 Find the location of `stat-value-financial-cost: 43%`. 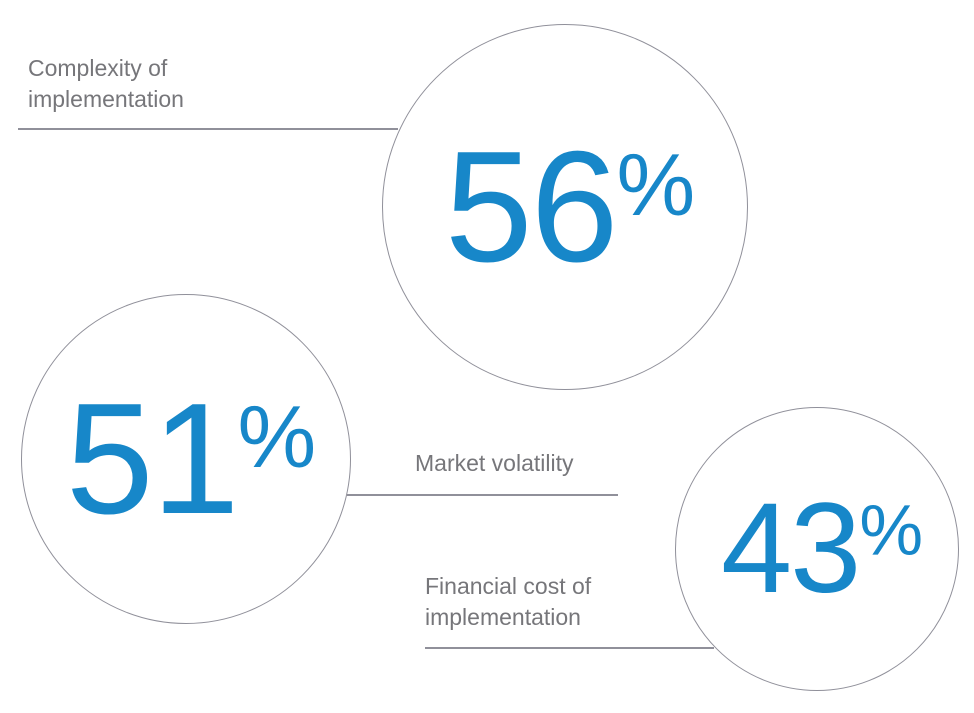

stat-value-financial-cost: 43% is located at coordinates (817, 549).